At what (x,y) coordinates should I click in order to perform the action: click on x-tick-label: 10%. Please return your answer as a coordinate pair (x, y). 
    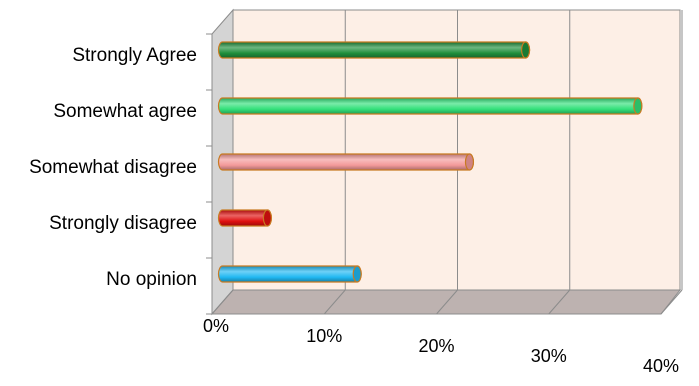
    Looking at the image, I should click on (324, 336).